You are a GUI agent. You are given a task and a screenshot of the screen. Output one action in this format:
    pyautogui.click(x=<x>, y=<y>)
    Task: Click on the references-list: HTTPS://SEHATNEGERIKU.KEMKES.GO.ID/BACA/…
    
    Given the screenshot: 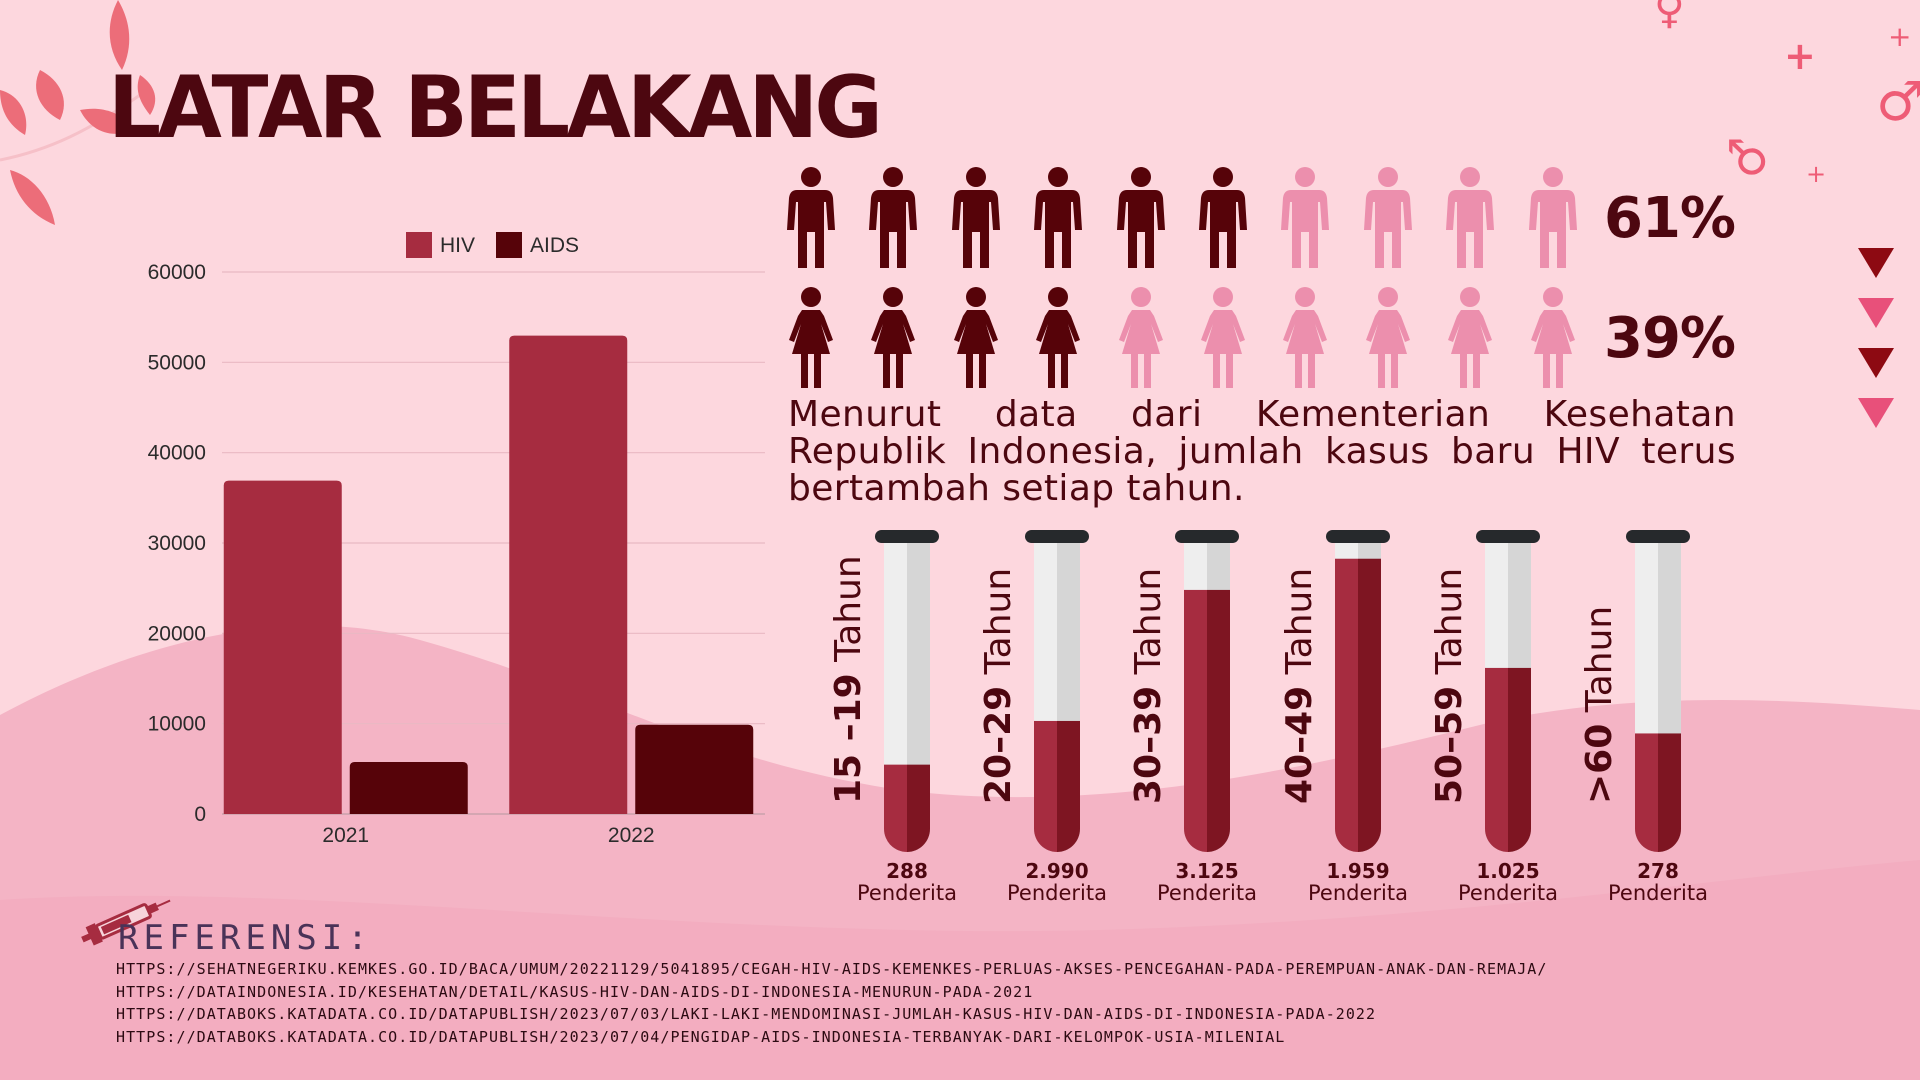 What is the action you would take?
    pyautogui.click(x=1016, y=1003)
    